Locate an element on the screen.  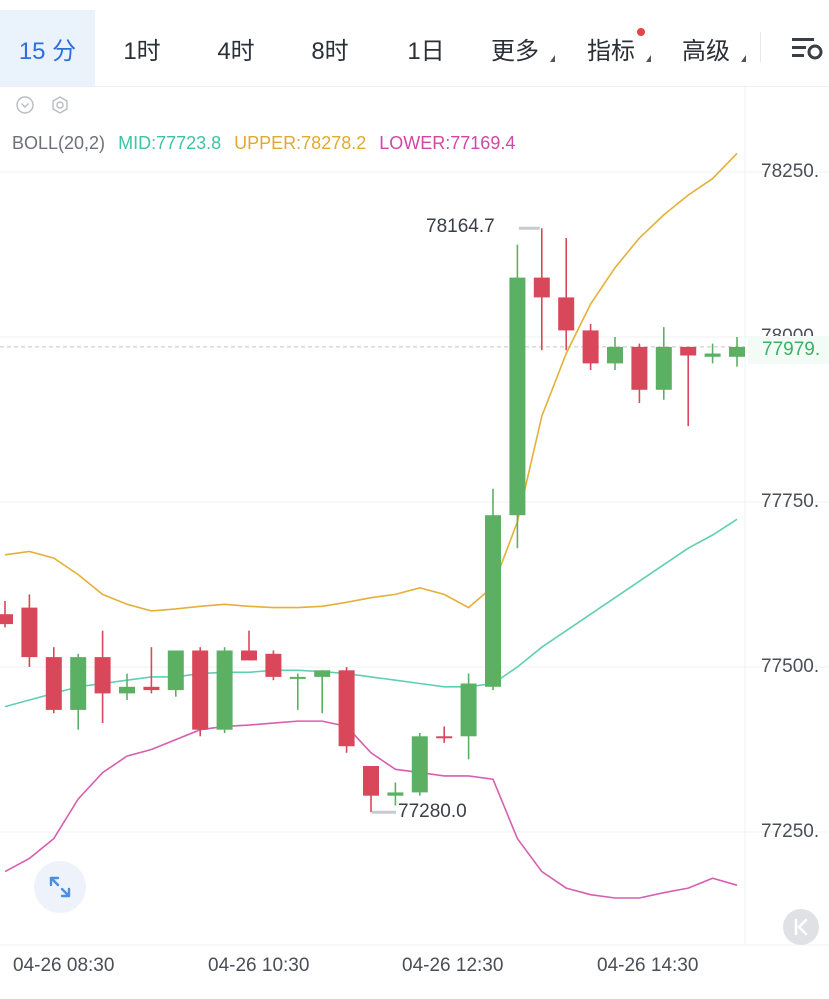
tab-8h: 8时 is located at coordinates (330, 48).